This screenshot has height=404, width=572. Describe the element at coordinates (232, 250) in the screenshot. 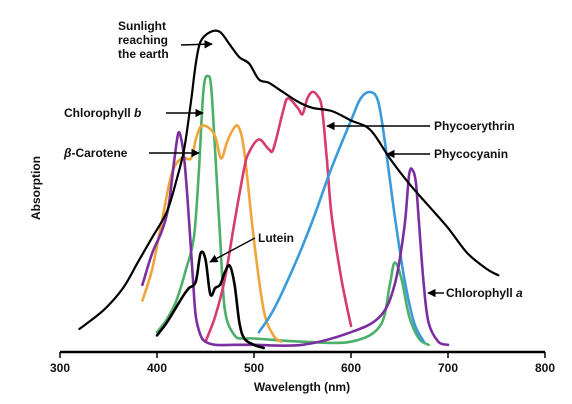

I see `annotation-arrow-lutein` at that location.